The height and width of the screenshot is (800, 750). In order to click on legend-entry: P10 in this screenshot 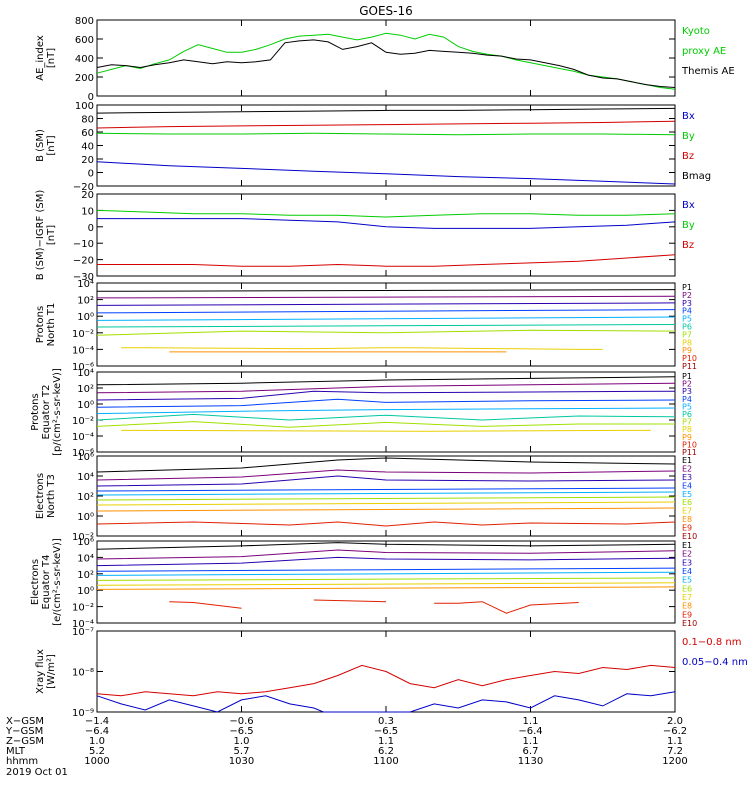, I will do `click(689, 358)`.